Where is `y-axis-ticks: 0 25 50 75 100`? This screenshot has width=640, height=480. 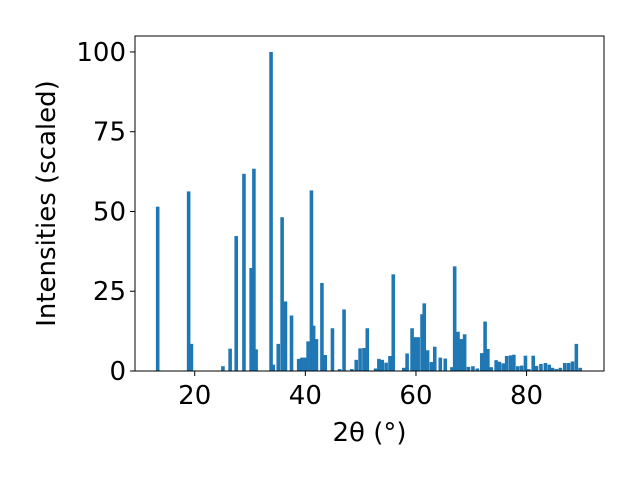 y-axis-ticks: 0 25 50 75 100 is located at coordinates (105, 212).